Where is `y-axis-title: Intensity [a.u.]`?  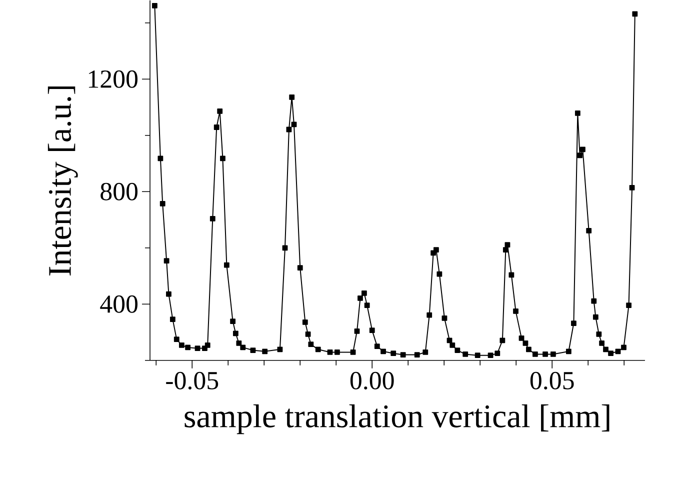
y-axis-title: Intensity [a.u.] is located at coordinates (63, 181).